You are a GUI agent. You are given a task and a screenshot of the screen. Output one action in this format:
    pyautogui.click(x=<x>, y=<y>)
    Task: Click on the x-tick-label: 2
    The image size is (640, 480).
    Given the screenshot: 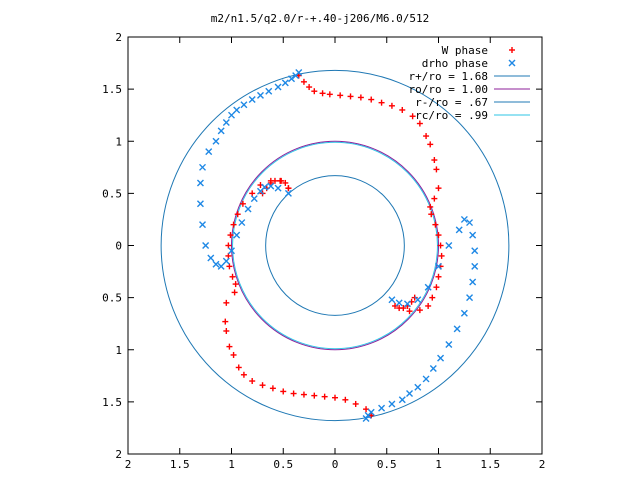 What is the action you would take?
    pyautogui.click(x=128, y=464)
    